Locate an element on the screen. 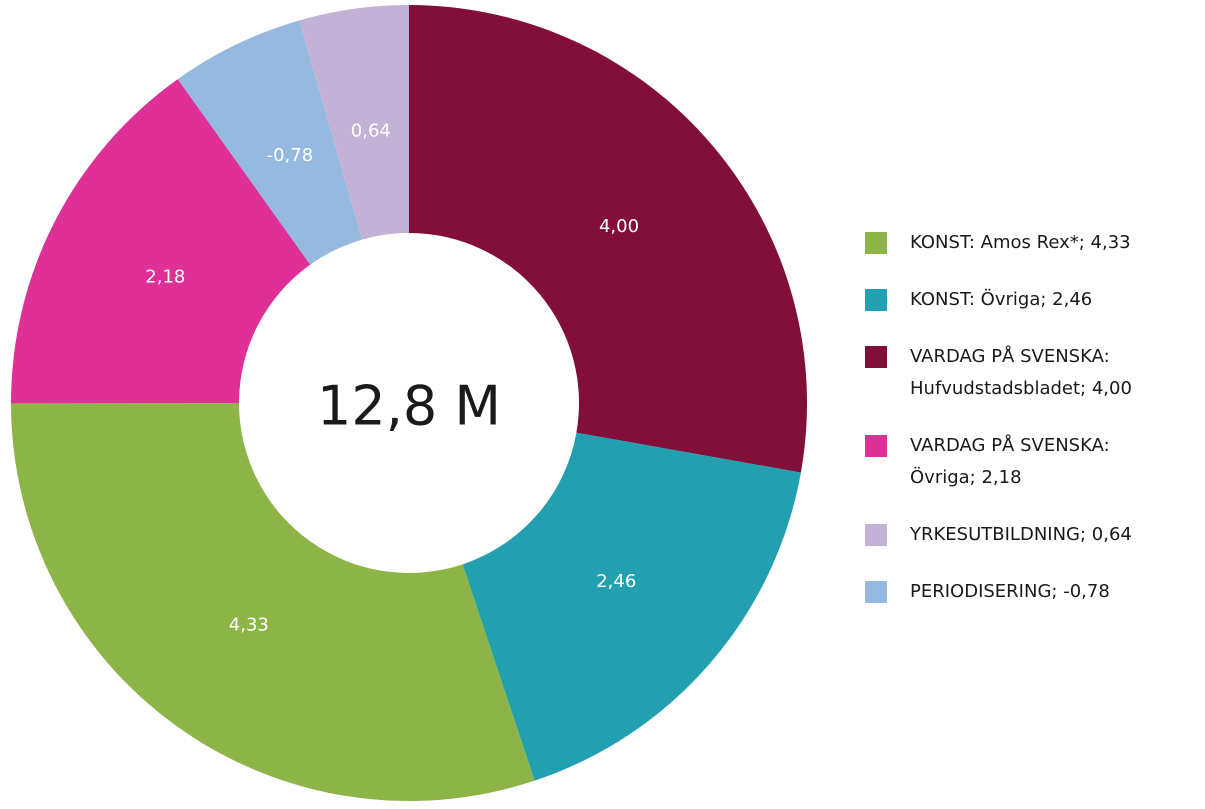 This screenshot has width=1205, height=809. value-label: 2,18 is located at coordinates (165, 277).